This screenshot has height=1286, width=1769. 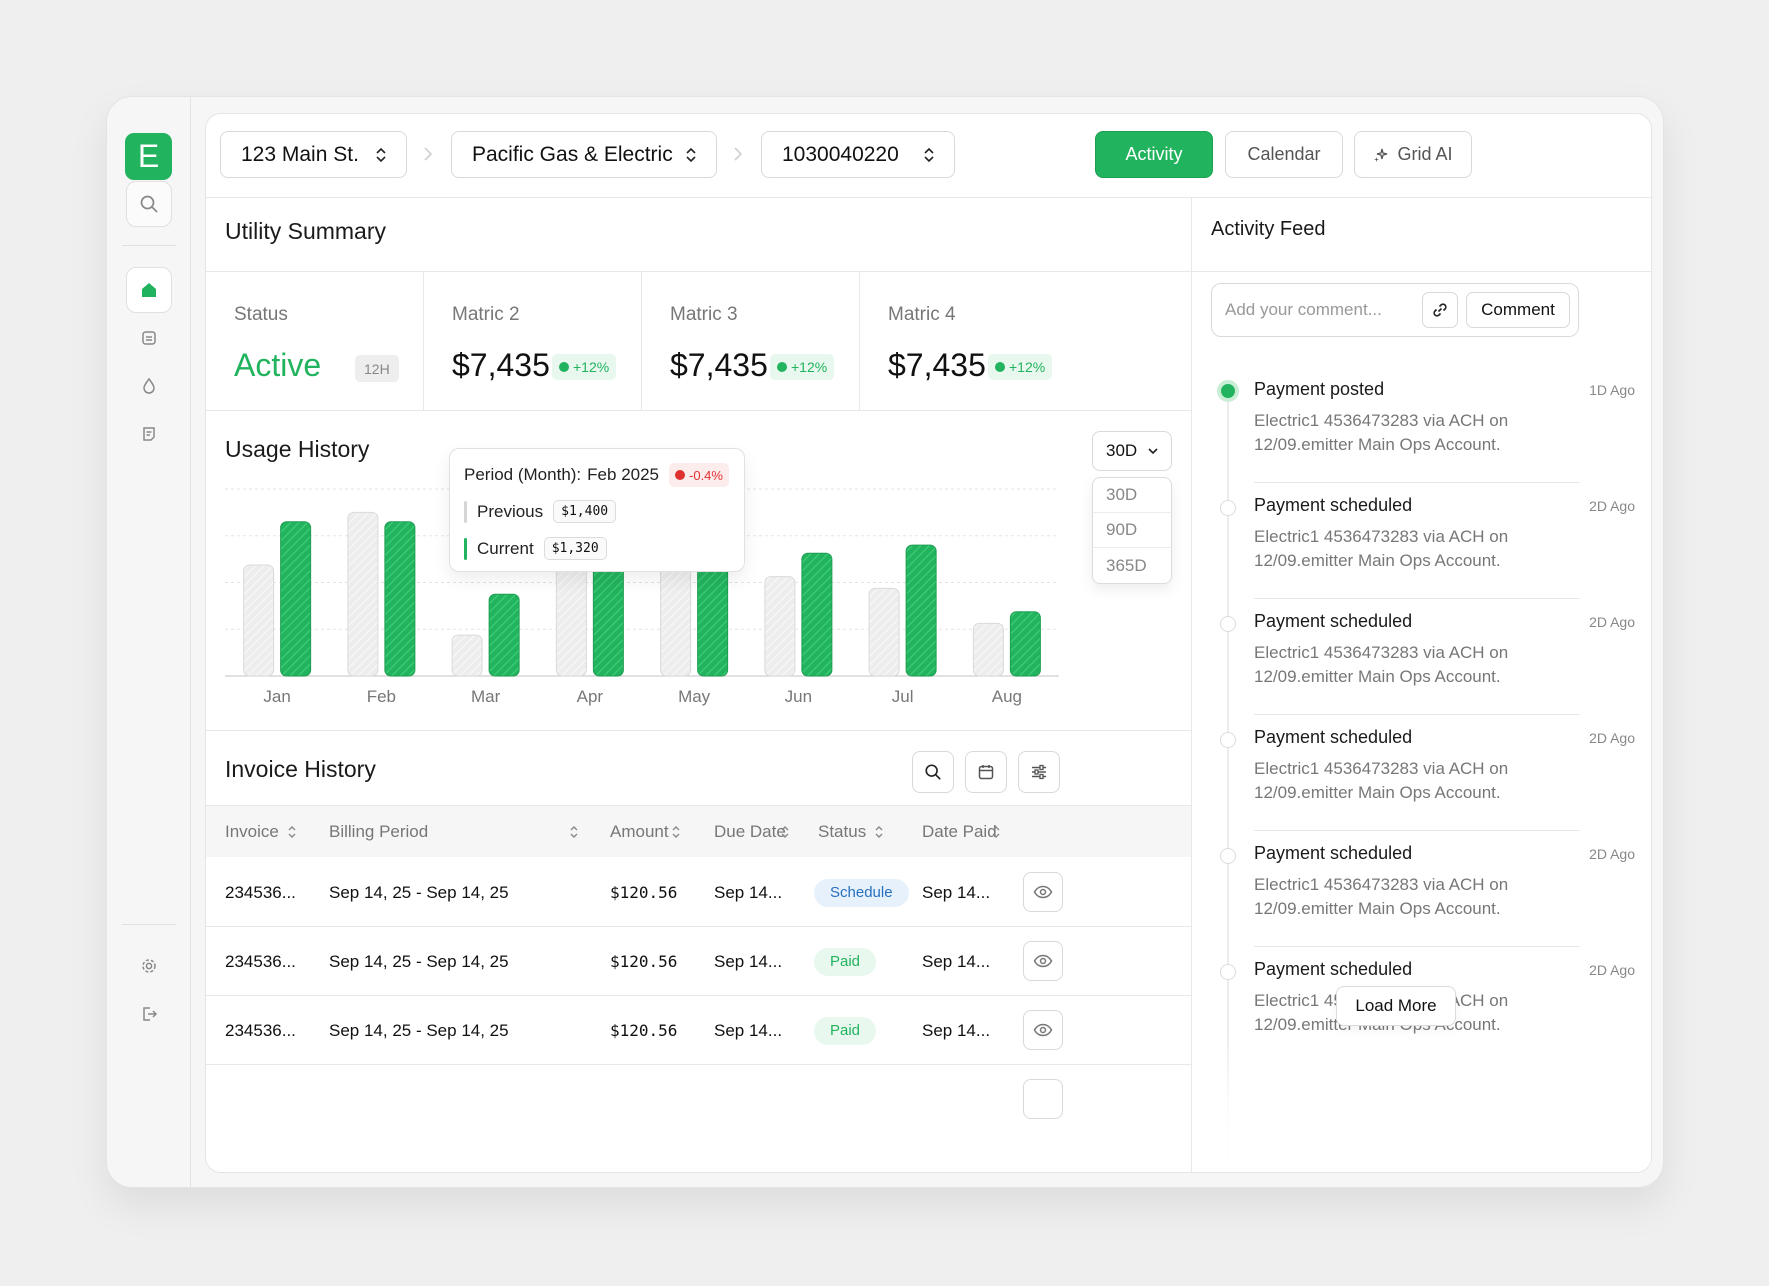 I want to click on bar-current-jul, so click(x=921, y=610).